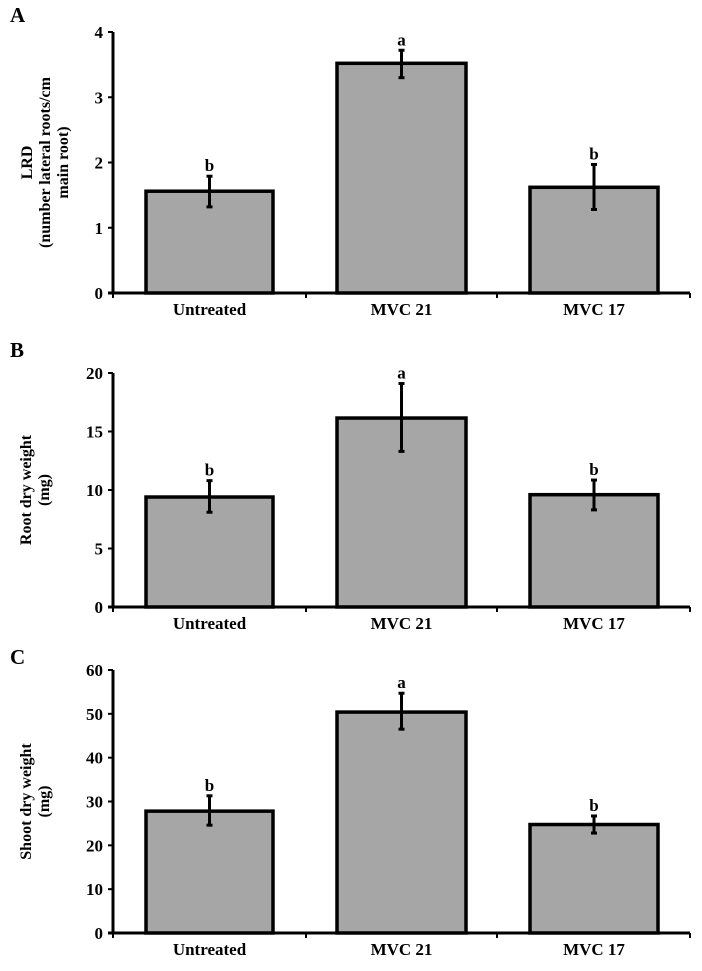  What do you see at coordinates (27, 163) in the screenshot?
I see `y-axis-label: LRD` at bounding box center [27, 163].